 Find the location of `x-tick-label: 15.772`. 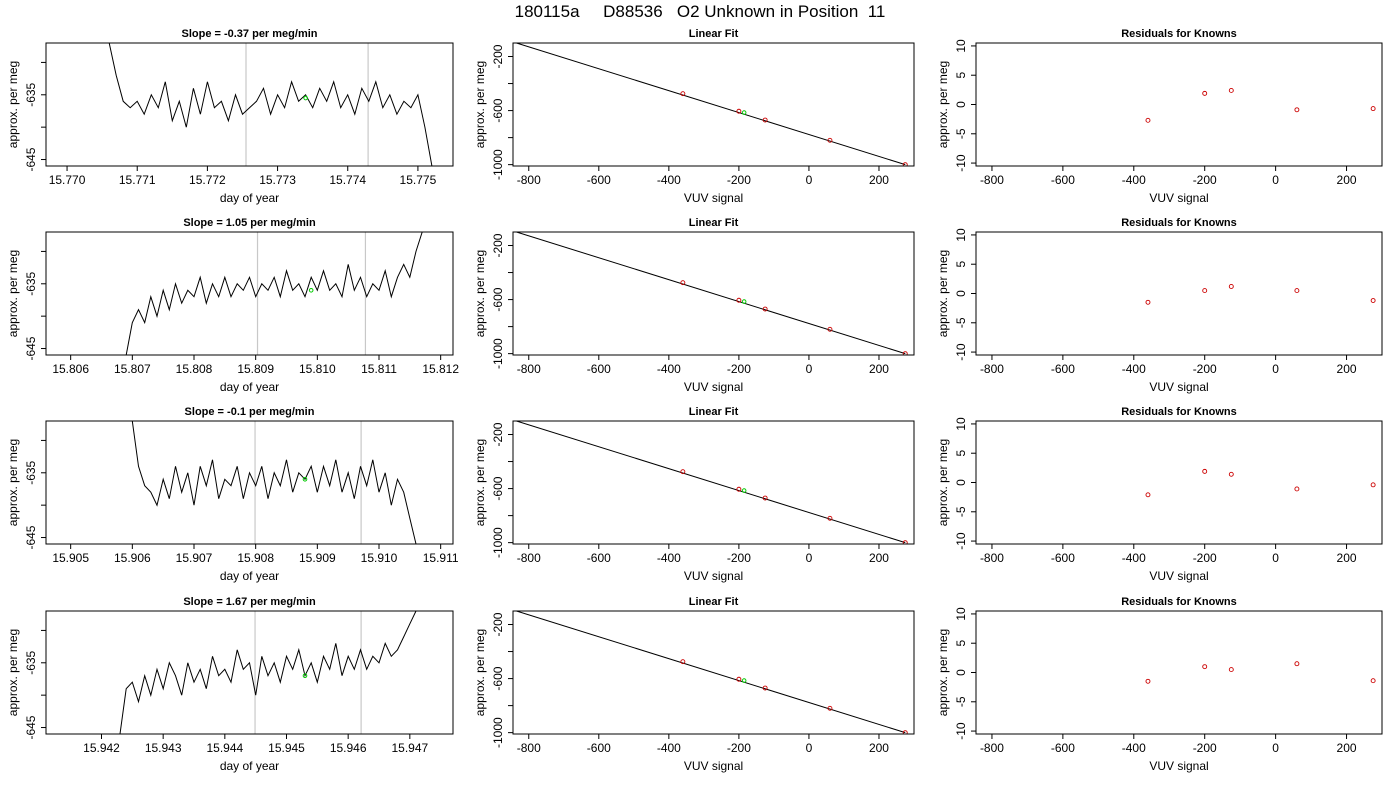

x-tick-label: 15.772 is located at coordinates (207, 180).